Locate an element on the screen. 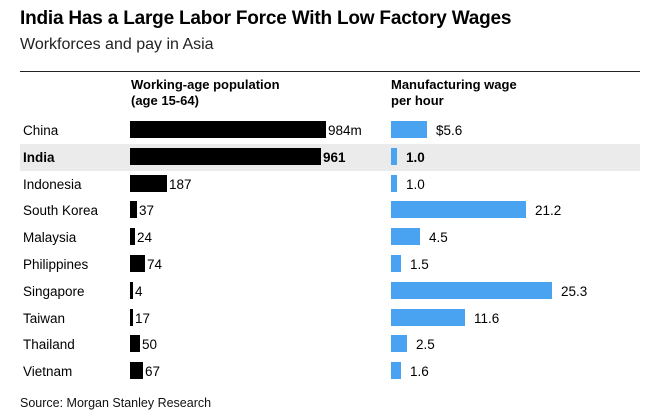 The image size is (655, 418). wage-column-header: Manufacturing wage per hour is located at coordinates (454, 93).